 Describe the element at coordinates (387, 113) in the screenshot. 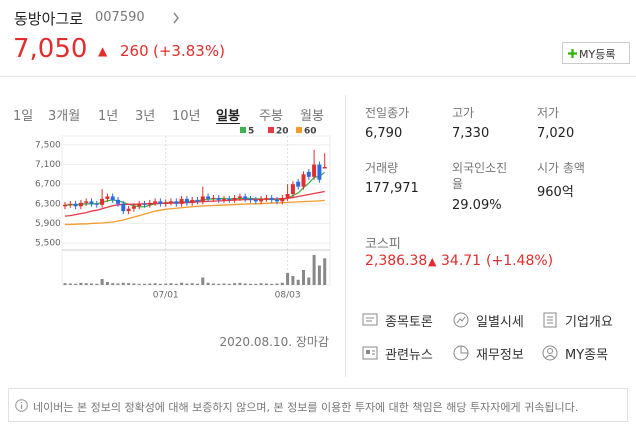

I see `stat-label: 전일종가` at that location.